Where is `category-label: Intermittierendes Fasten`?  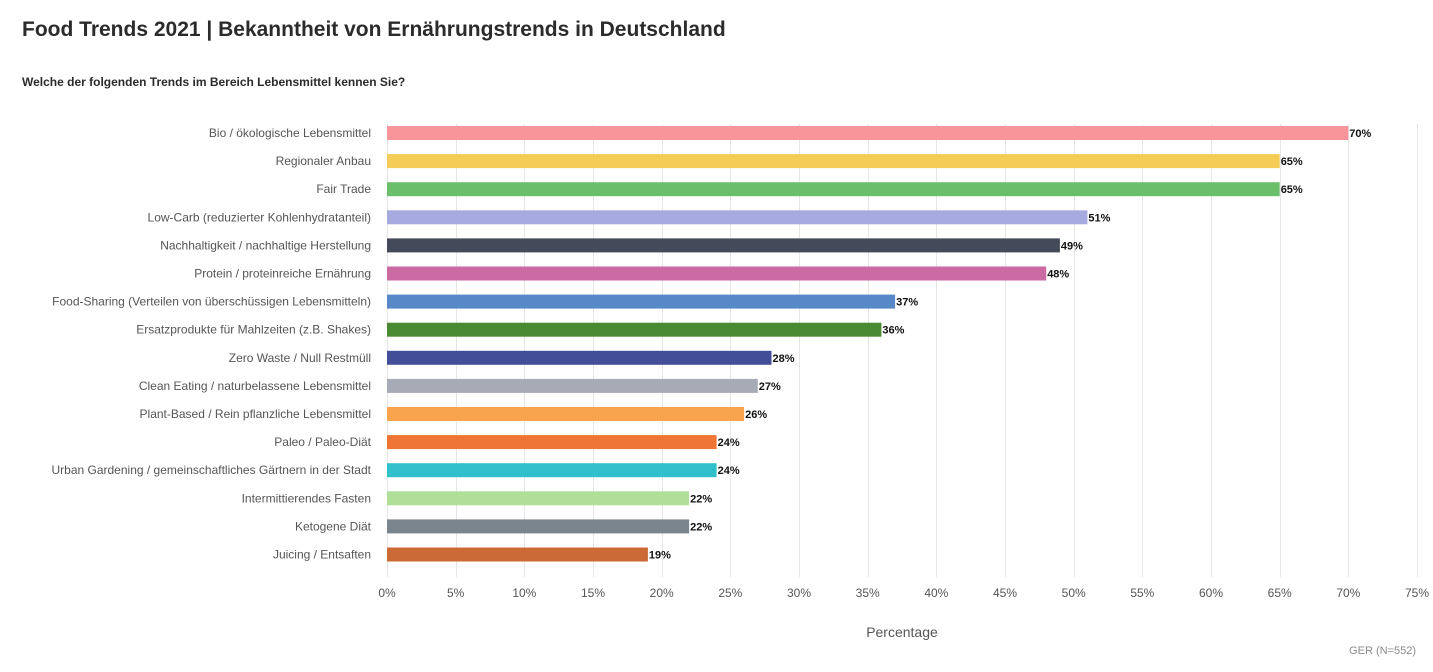
category-label: Intermittierendes Fasten is located at coordinates (306, 498).